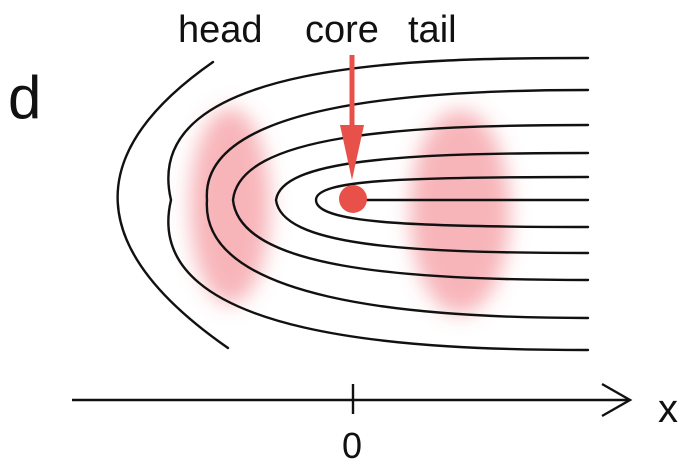 Image resolution: width=690 pixels, height=473 pixels. Describe the element at coordinates (352, 117) in the screenshot. I see `core-arrow` at that location.